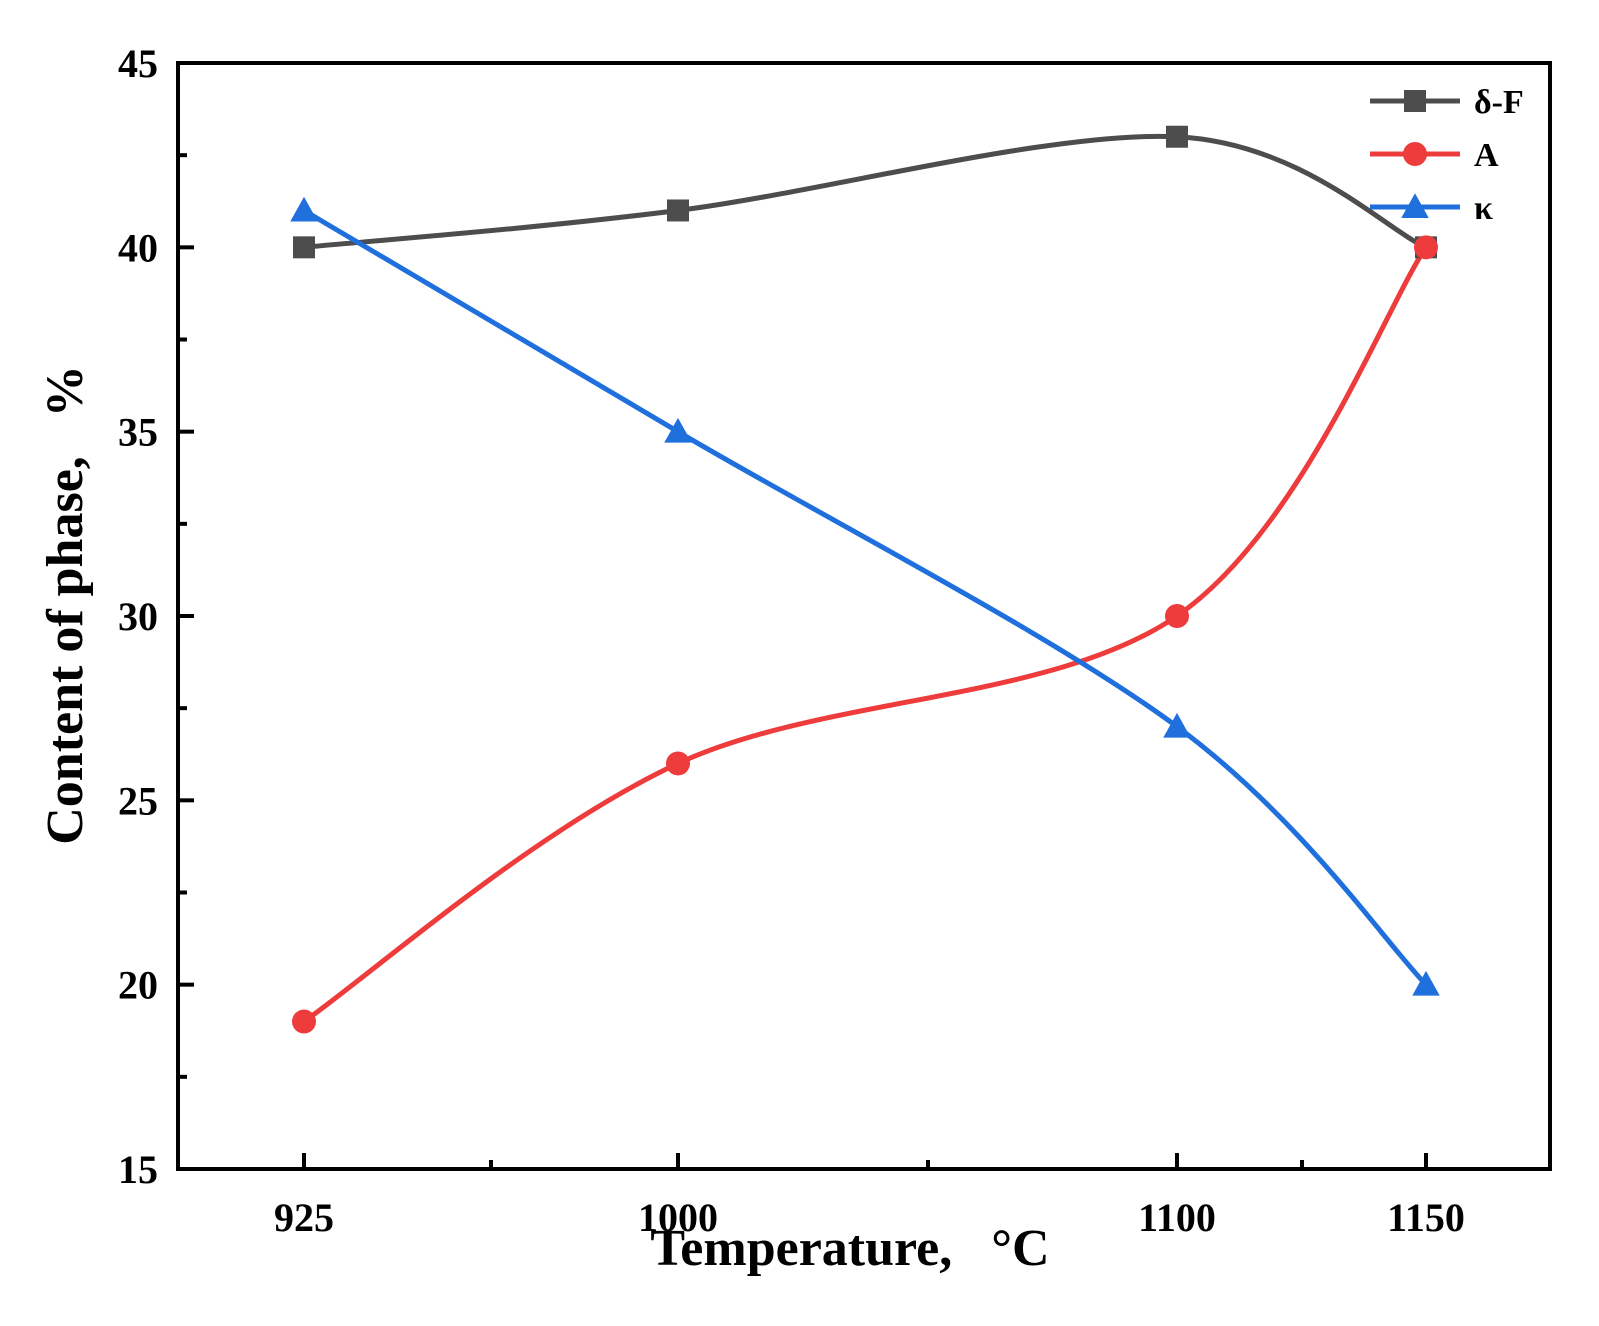 This screenshot has height=1326, width=1599. I want to click on y-axis-title: Content of phase, %, so click(65, 605).